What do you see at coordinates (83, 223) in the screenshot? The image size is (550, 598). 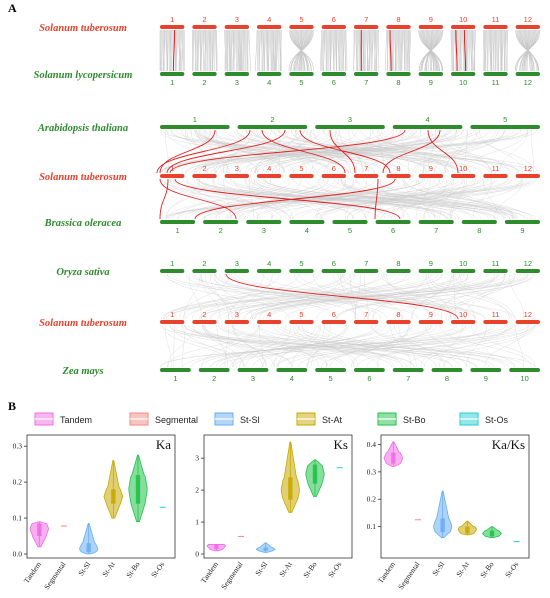 I see `species-label: Brassica oleracea` at bounding box center [83, 223].